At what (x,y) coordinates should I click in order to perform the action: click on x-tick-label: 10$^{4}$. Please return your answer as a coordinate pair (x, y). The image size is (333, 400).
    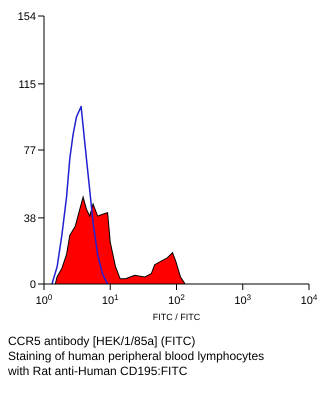
    Looking at the image, I should click on (309, 299).